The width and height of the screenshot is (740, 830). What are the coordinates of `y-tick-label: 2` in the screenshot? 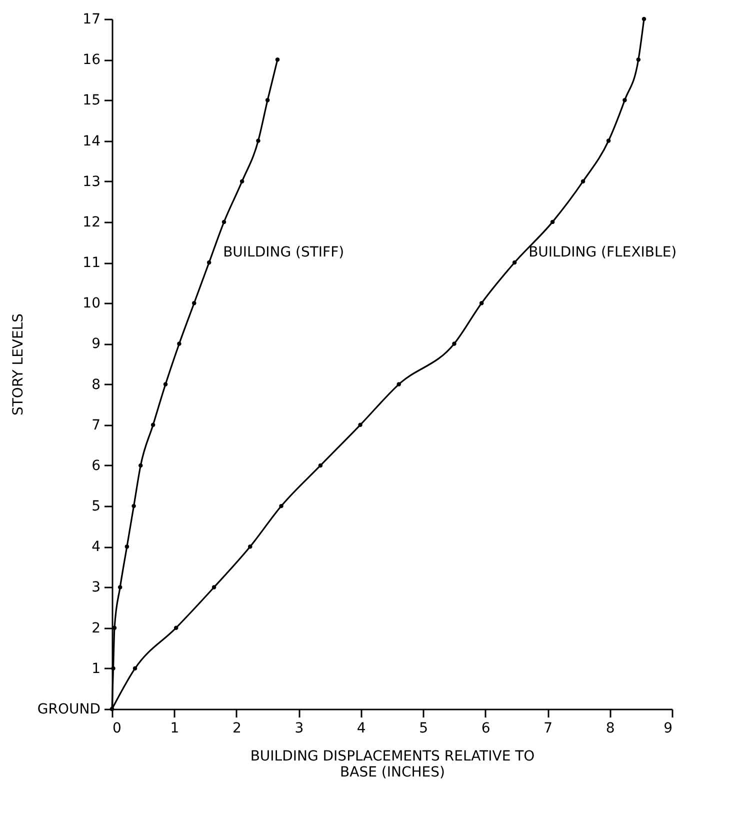 It's located at (96, 628).